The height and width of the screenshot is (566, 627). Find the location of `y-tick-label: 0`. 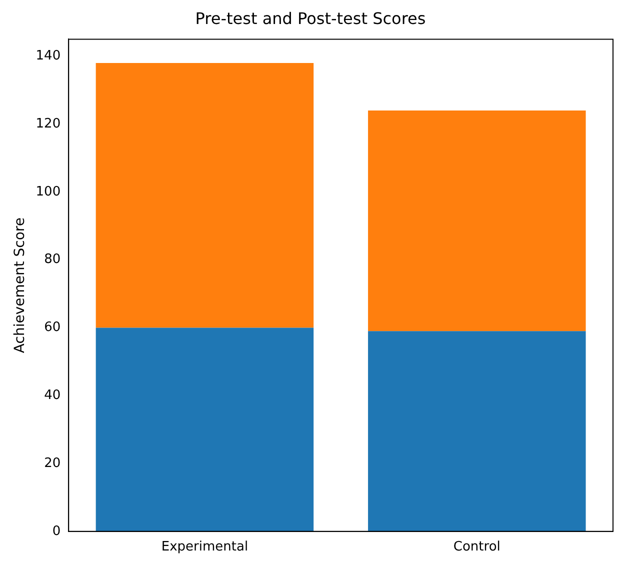

y-tick-label: 0 is located at coordinates (56, 531).